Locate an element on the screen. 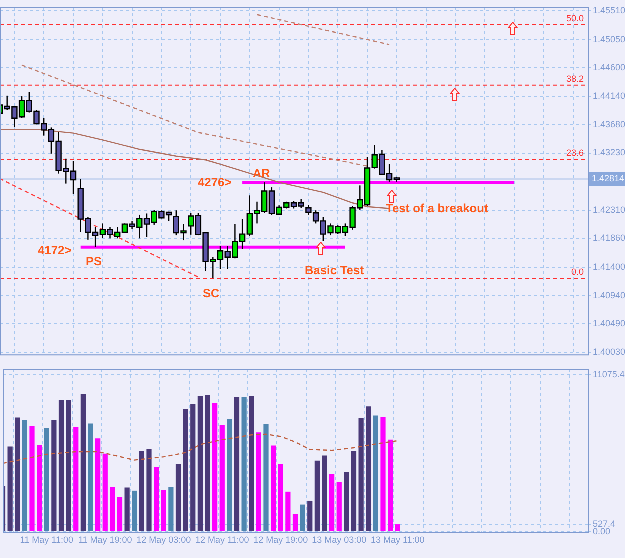 This screenshot has width=625, height=558. y-tick-label: 1.42310 is located at coordinates (609, 210).